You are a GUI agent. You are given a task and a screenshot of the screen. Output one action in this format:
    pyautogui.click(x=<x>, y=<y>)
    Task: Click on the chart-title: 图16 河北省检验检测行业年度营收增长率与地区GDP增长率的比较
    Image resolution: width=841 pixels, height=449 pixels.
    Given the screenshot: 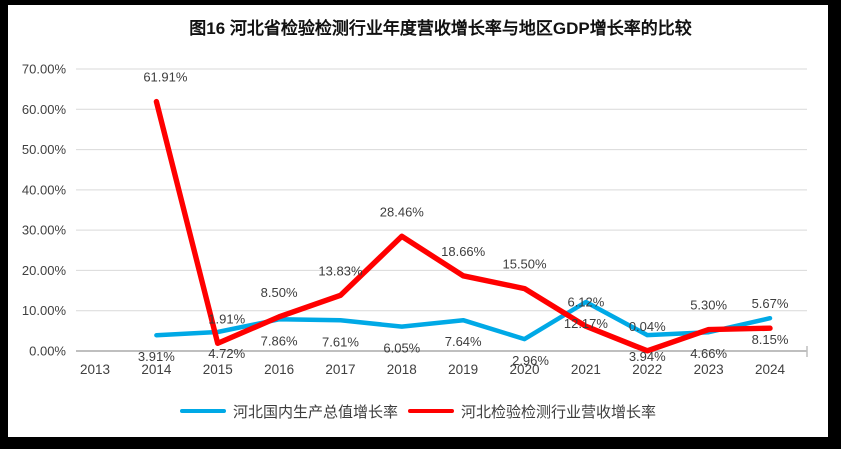 What is the action you would take?
    pyautogui.click(x=440, y=28)
    